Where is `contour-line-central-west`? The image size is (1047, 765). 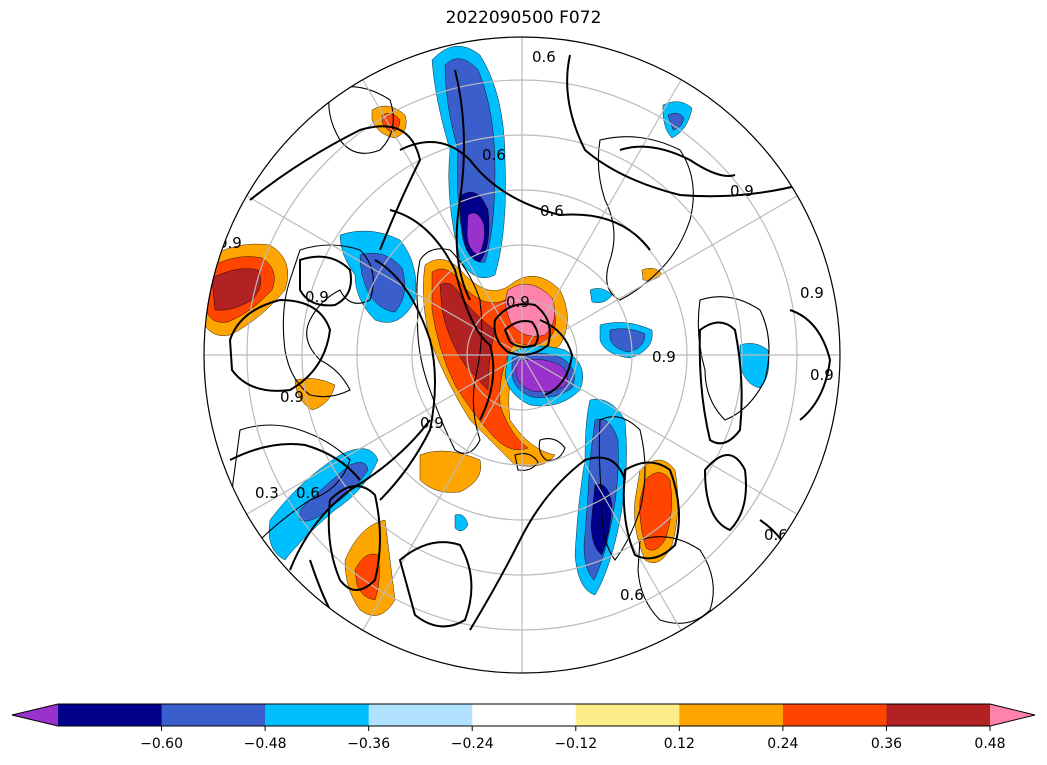 contour-line-central-west is located at coordinates (442, 315).